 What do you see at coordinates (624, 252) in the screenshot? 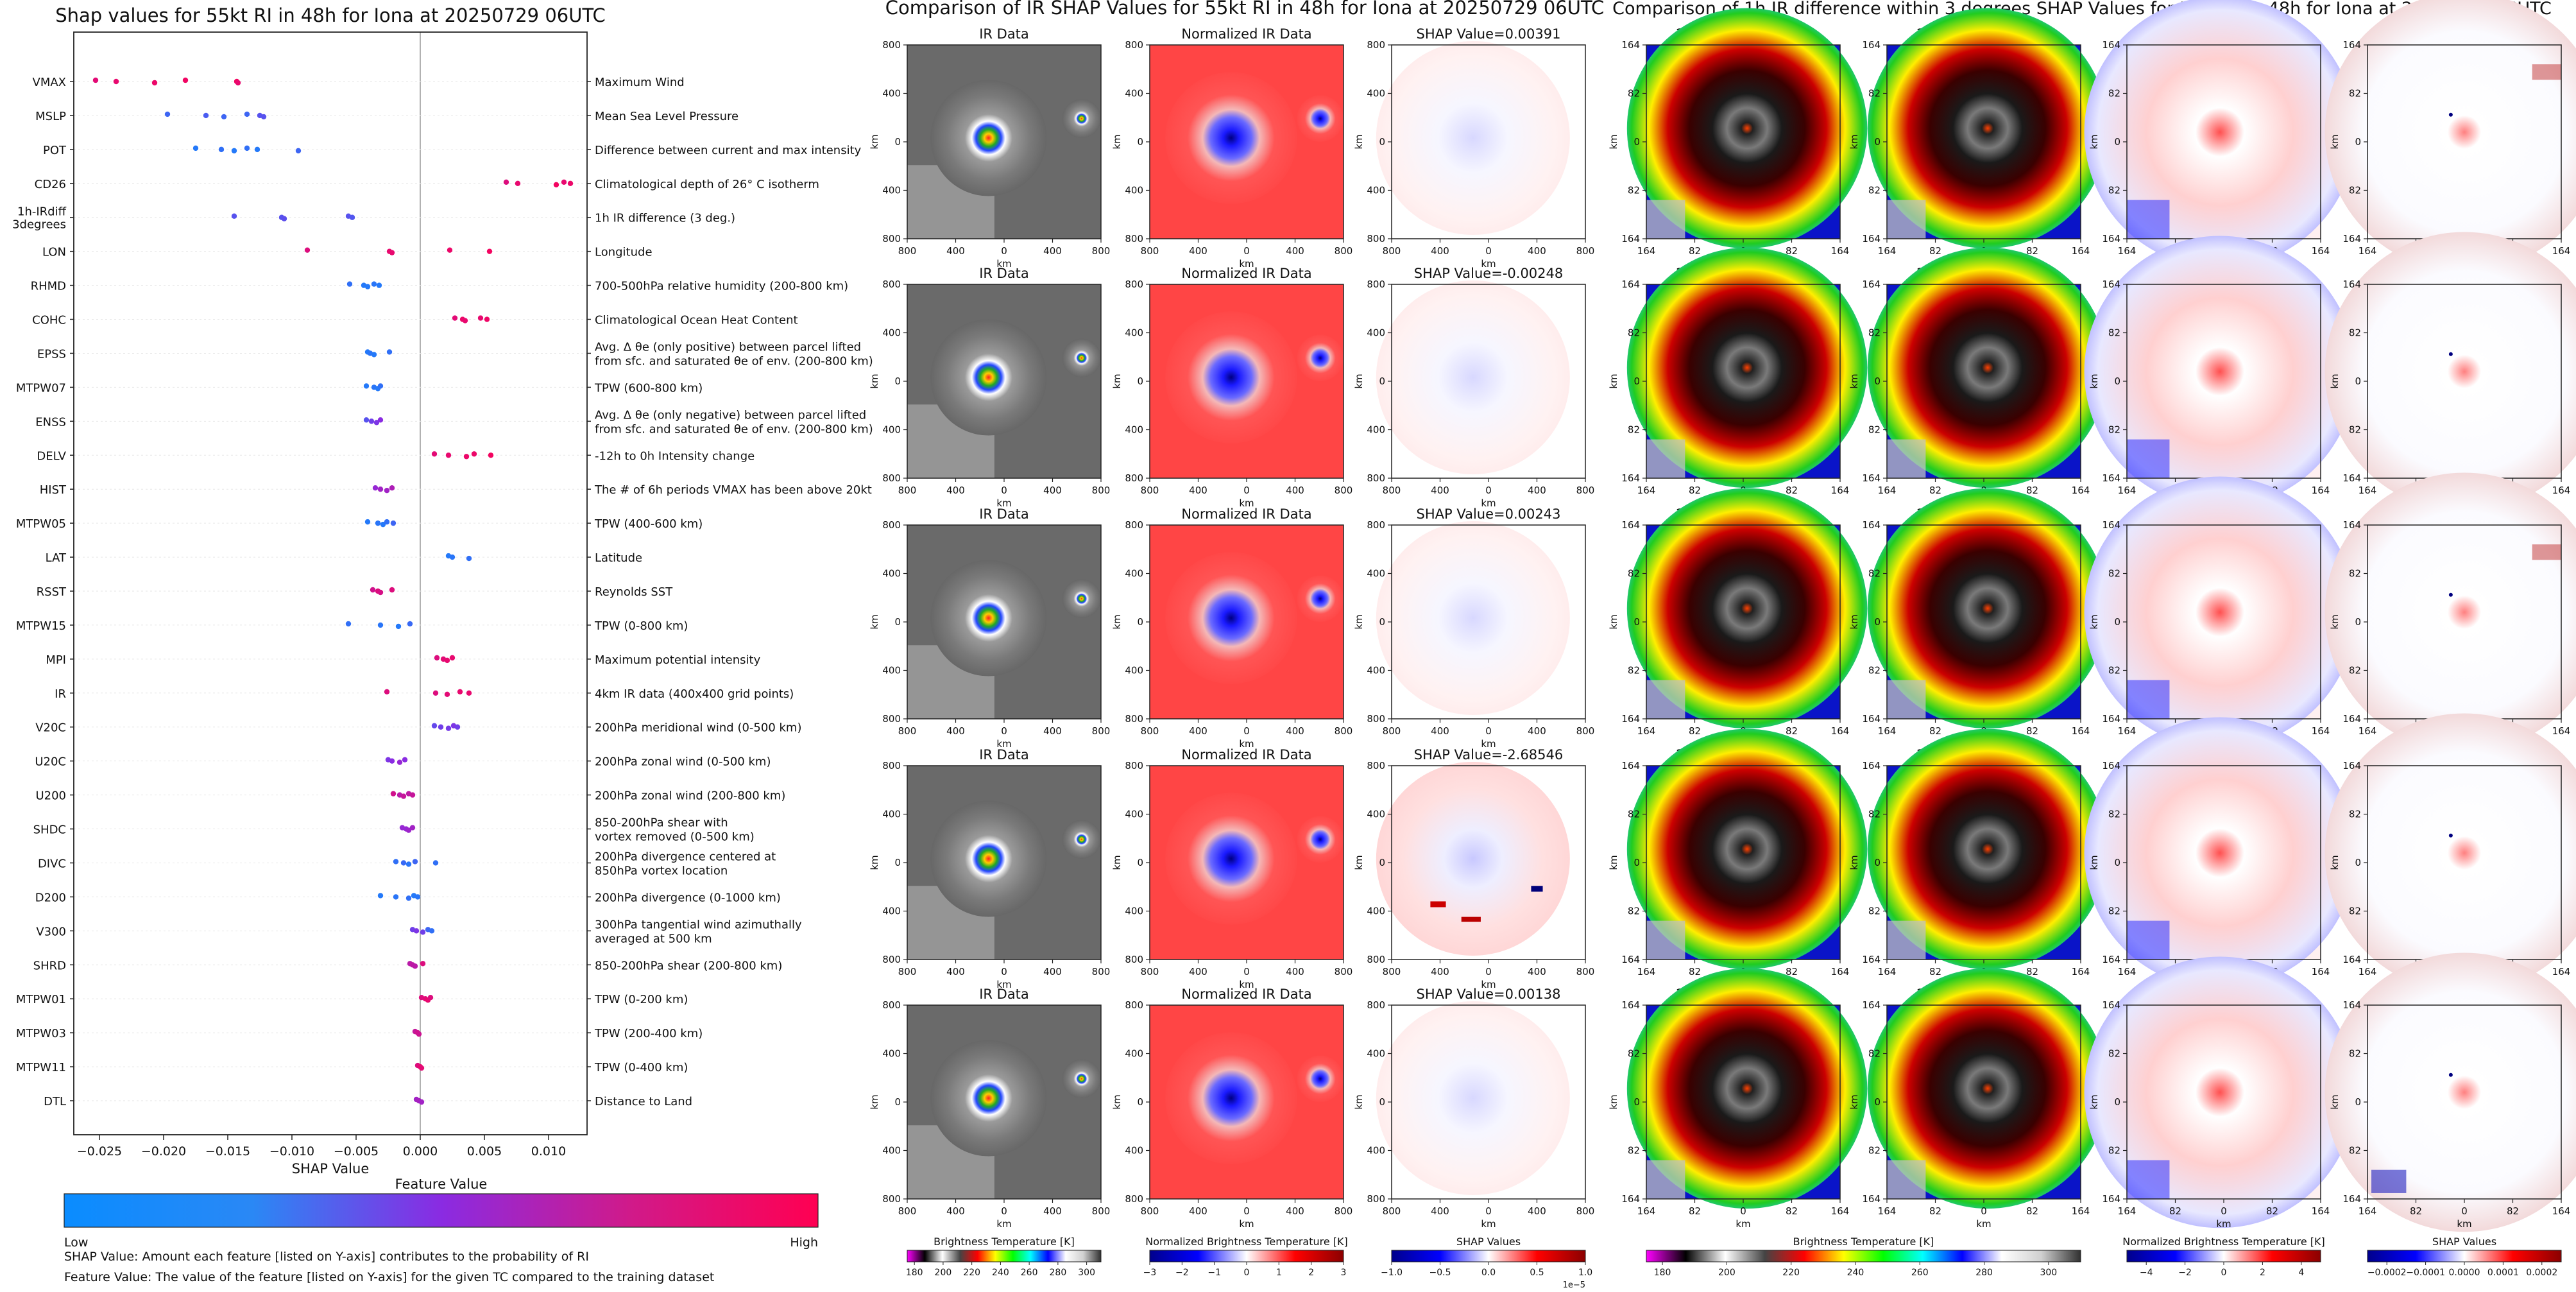
I see `feature-description: Longitude` at bounding box center [624, 252].